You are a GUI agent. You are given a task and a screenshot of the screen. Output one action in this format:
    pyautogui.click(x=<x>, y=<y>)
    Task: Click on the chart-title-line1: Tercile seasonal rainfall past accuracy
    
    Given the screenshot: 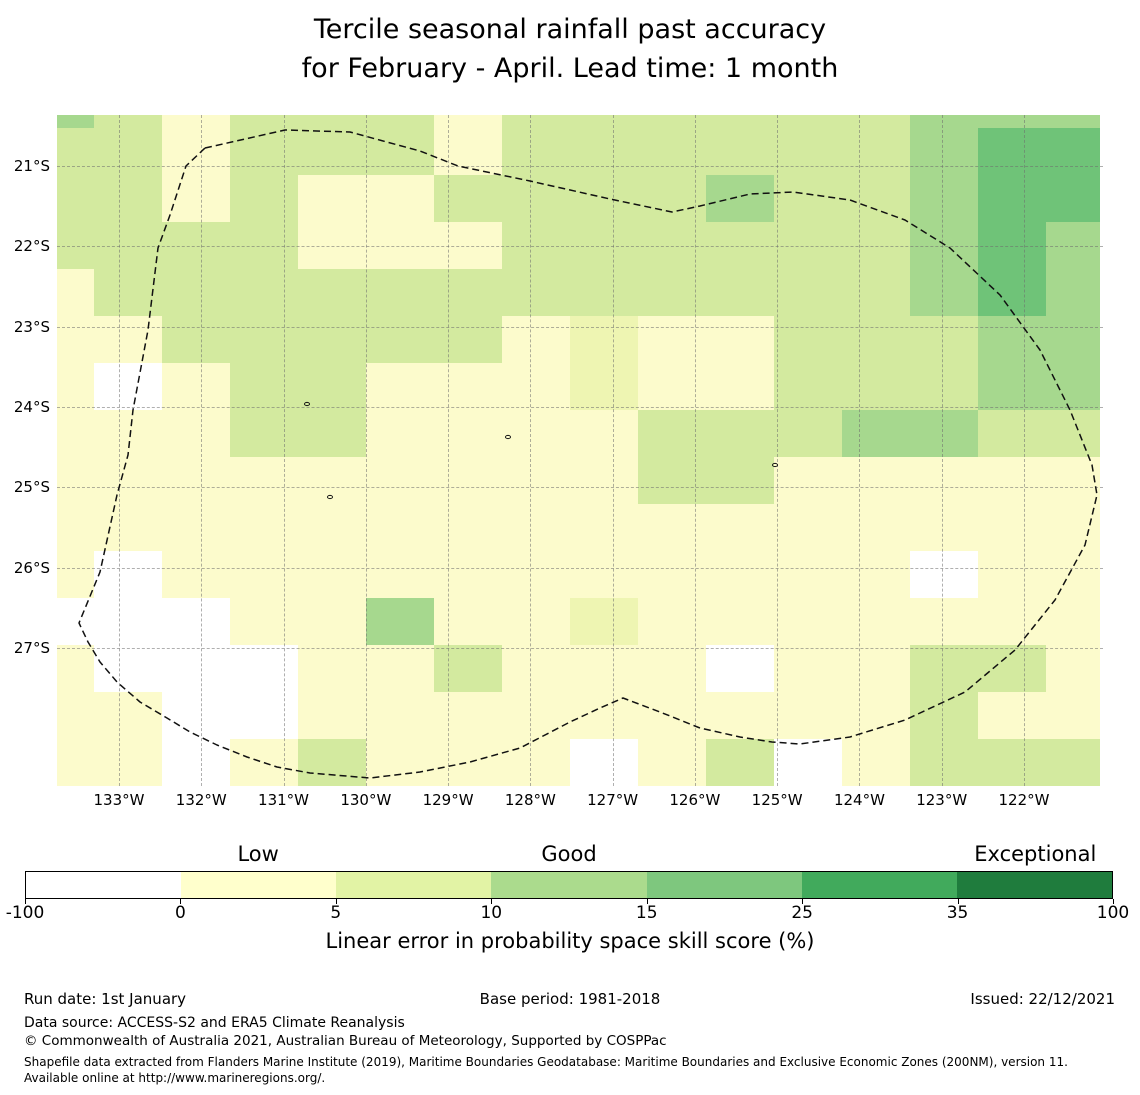 What is the action you would take?
    pyautogui.click(x=570, y=29)
    